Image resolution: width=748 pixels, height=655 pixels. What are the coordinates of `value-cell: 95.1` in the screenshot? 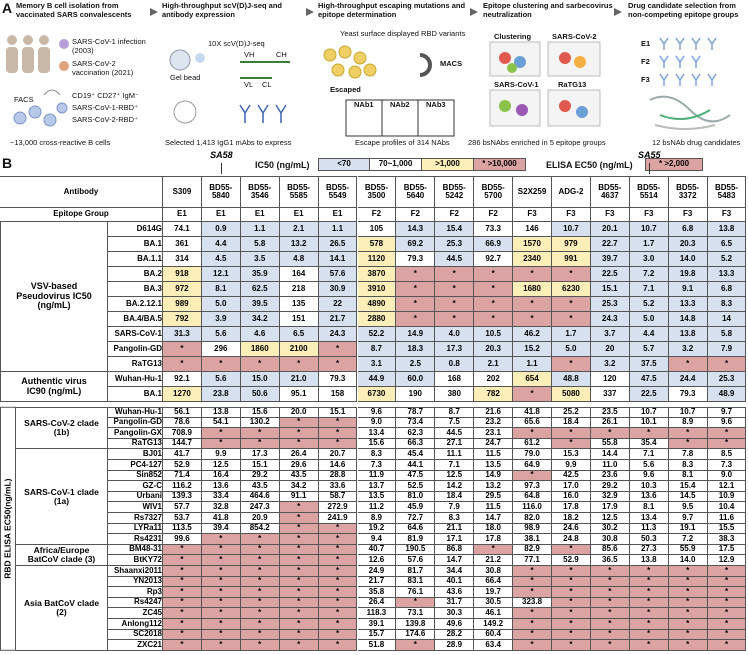 It's located at (299, 394).